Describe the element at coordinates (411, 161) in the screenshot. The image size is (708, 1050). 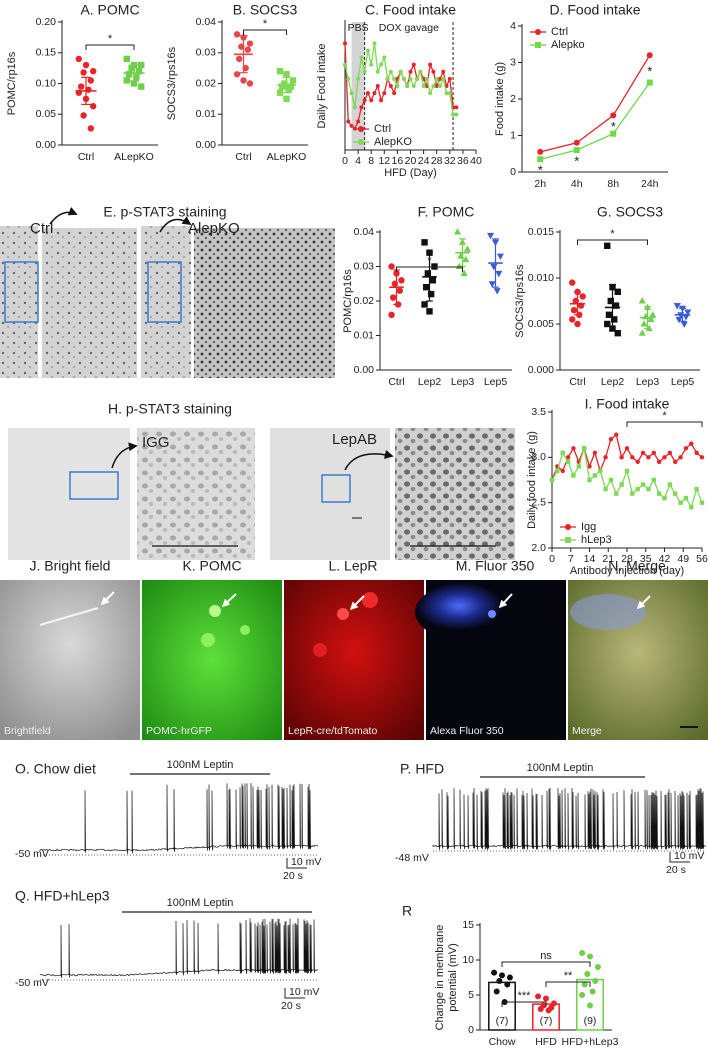
I see `x-tick-label: 20` at that location.